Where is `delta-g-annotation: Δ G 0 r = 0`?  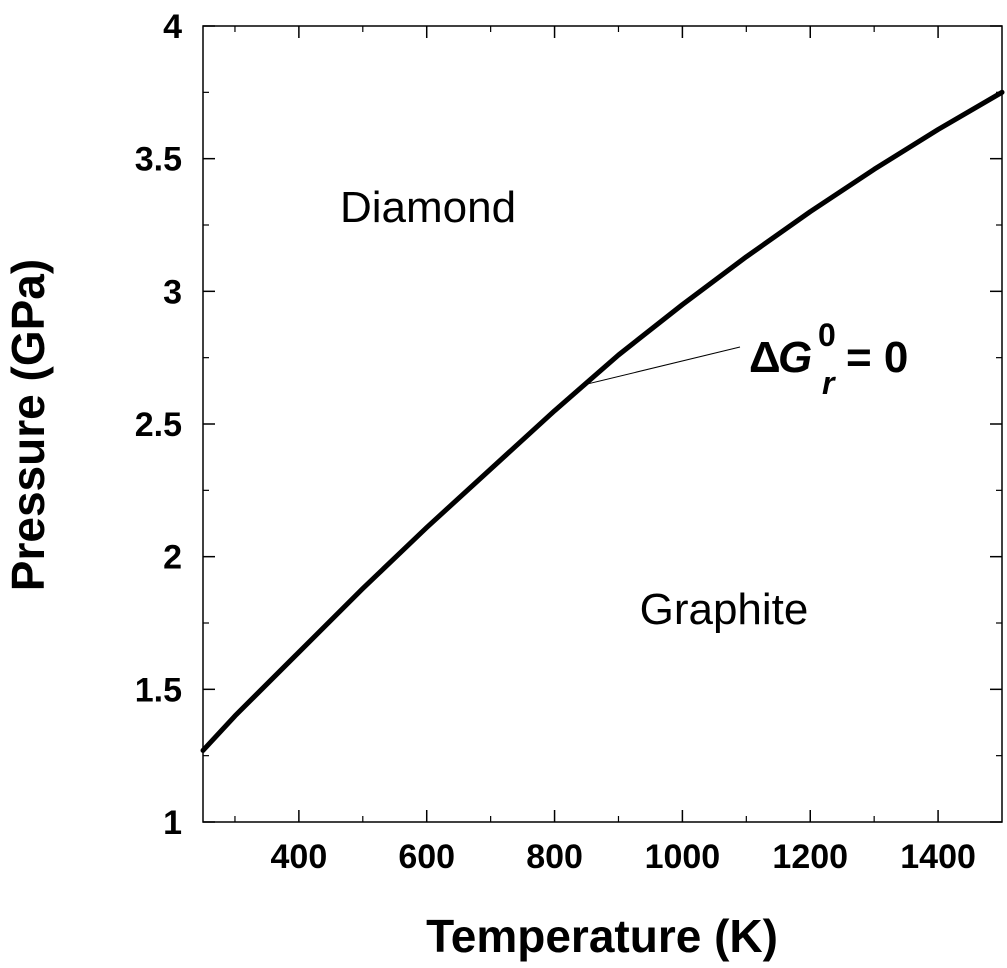
delta-g-annotation: Δ G 0 r = 0 is located at coordinates (828, 359).